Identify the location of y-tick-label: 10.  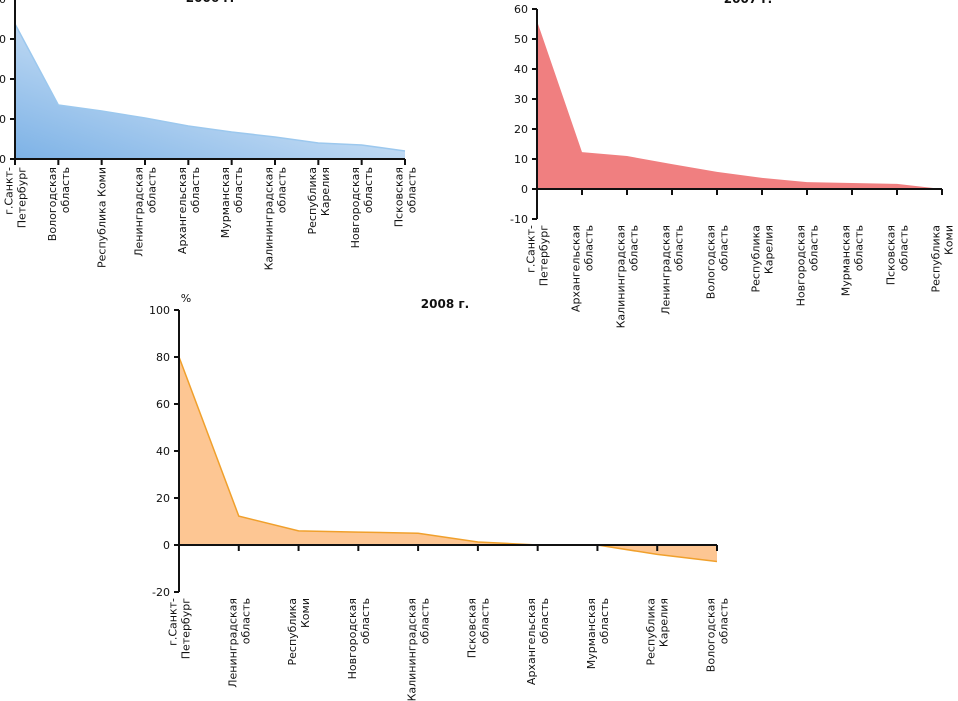
(521, 159).